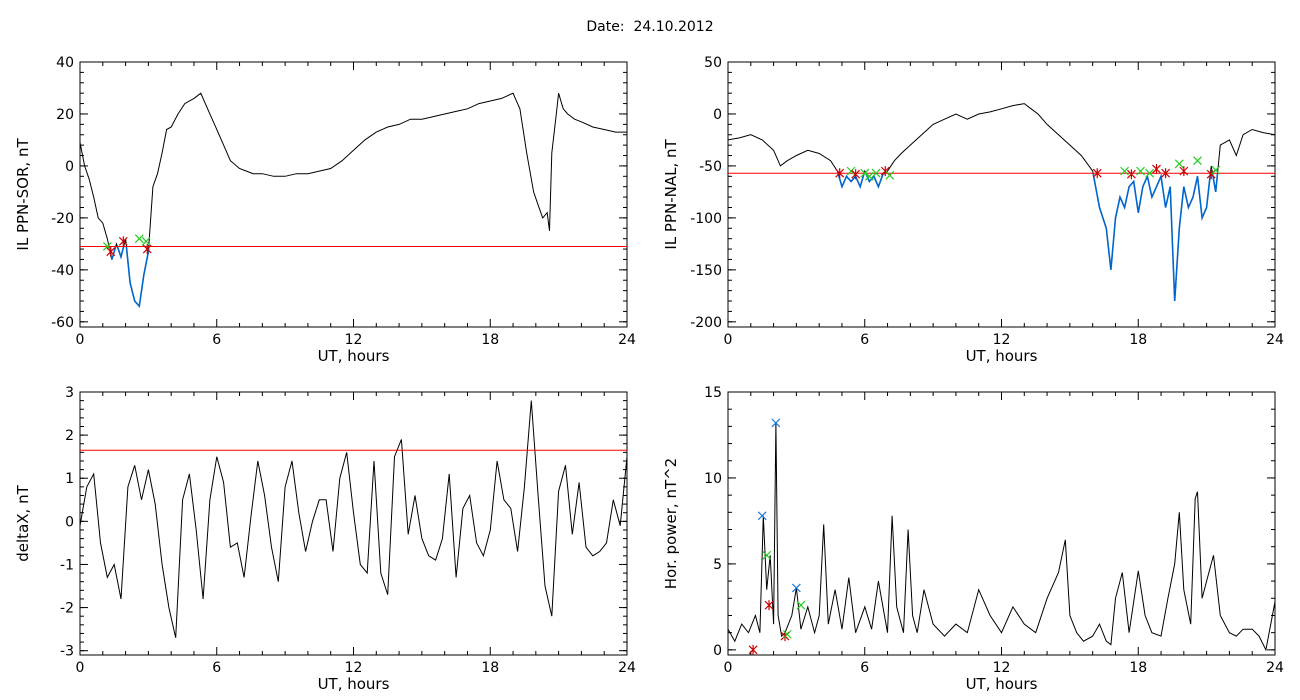  What do you see at coordinates (717, 565) in the screenshot?
I see `y-tick-label: 5` at bounding box center [717, 565].